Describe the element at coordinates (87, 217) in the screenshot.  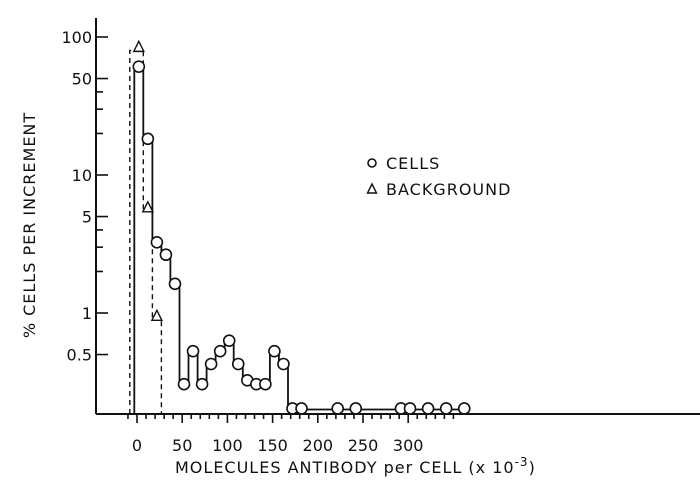
I see `y-tick-label: 5` at that location.